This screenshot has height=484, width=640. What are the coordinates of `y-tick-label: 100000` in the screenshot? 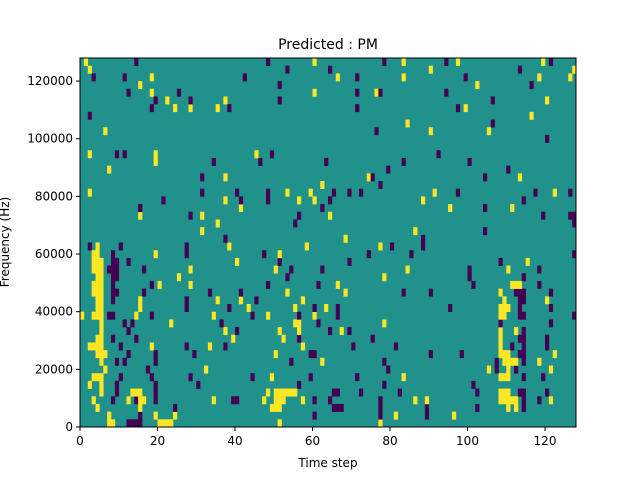 It's located at (50, 139).